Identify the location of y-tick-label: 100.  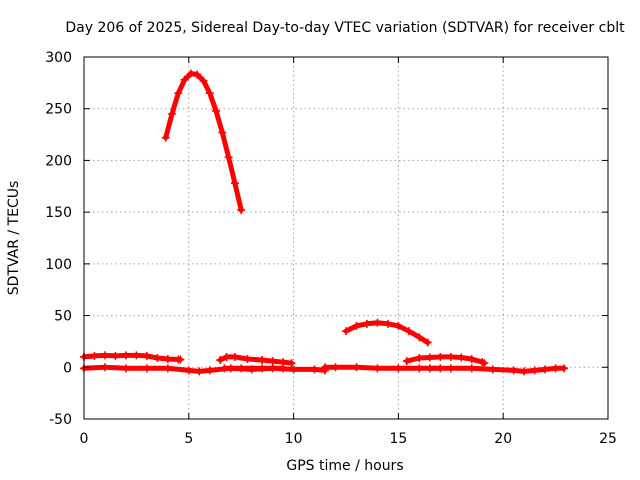
(58, 265).